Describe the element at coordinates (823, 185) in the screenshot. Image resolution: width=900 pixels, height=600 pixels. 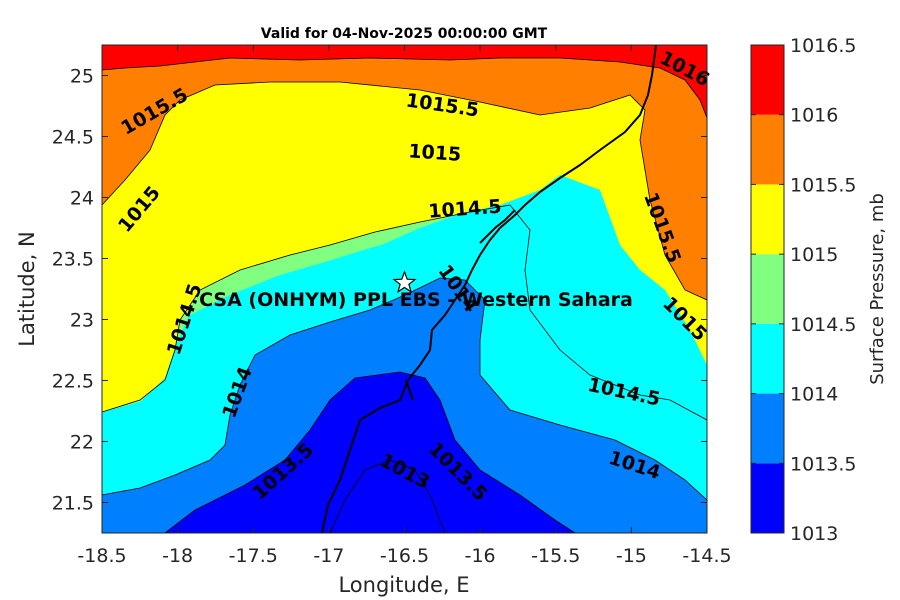
I see `colorbar-tick-label: 1015.5` at that location.